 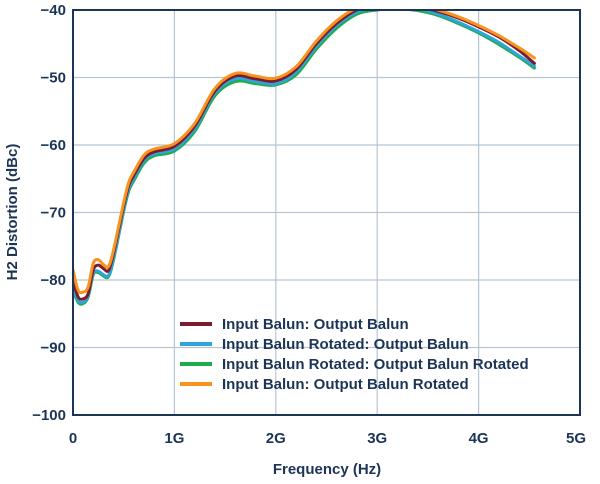 I want to click on x-tick-label: 1G, so click(x=174, y=438).